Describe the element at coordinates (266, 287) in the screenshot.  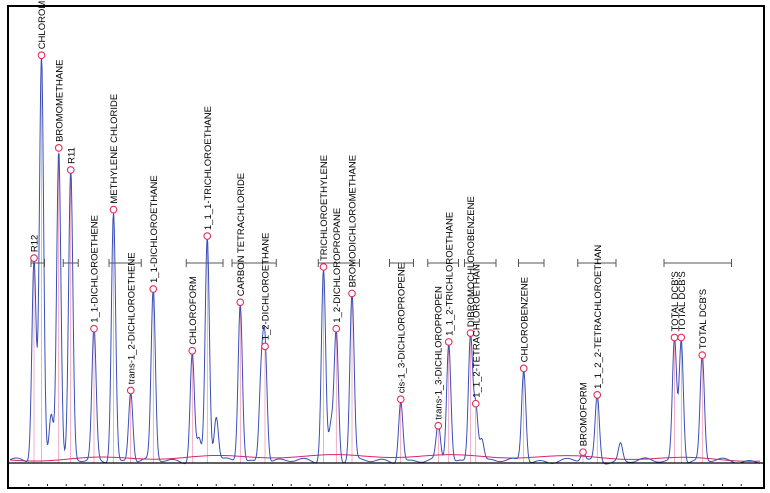
I see `peak-label: 1_2-DICHLOROETHANE` at that location.